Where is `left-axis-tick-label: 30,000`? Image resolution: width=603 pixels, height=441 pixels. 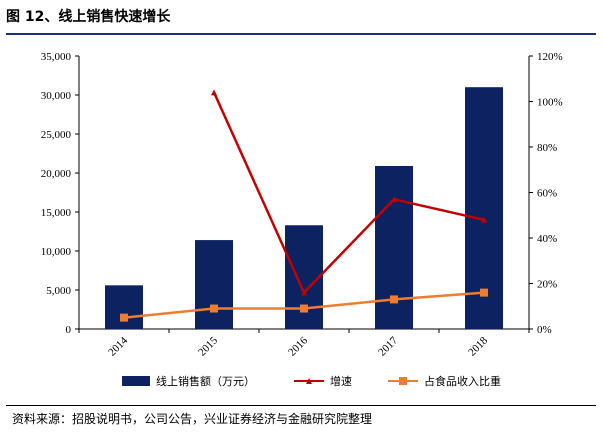 left-axis-tick-label: 30,000 is located at coordinates (56, 96).